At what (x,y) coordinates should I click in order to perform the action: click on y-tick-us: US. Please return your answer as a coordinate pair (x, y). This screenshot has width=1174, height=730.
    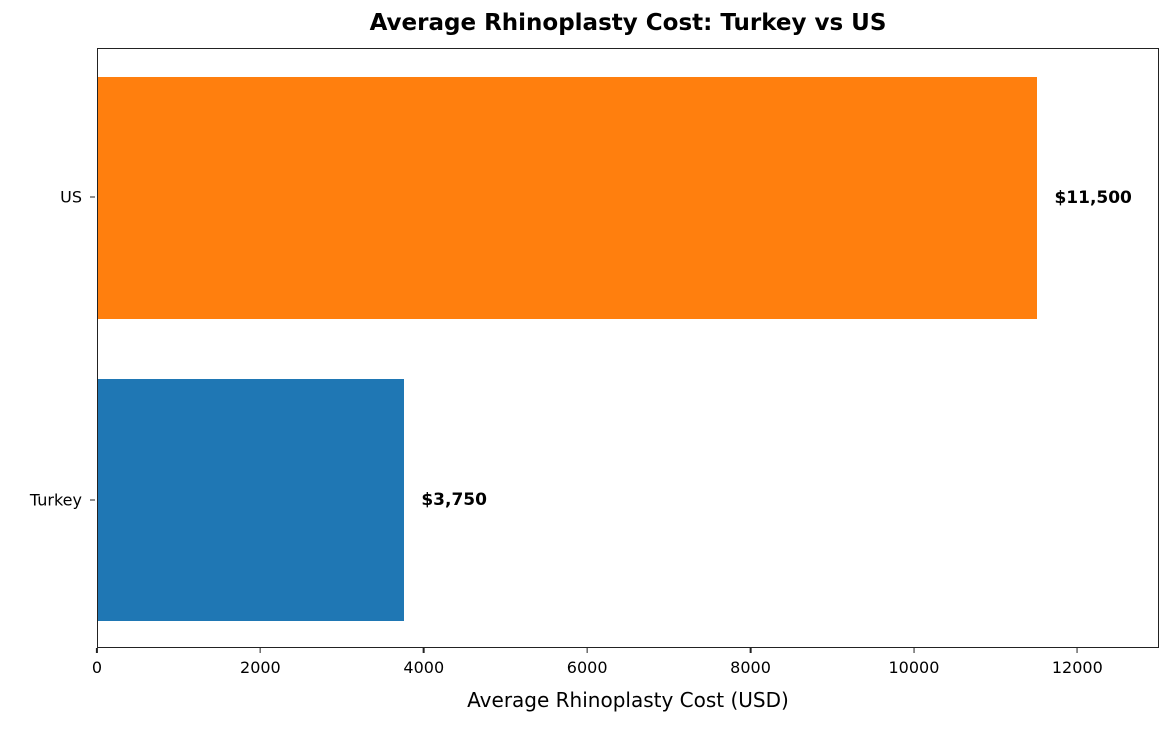
    Looking at the image, I should click on (77, 197).